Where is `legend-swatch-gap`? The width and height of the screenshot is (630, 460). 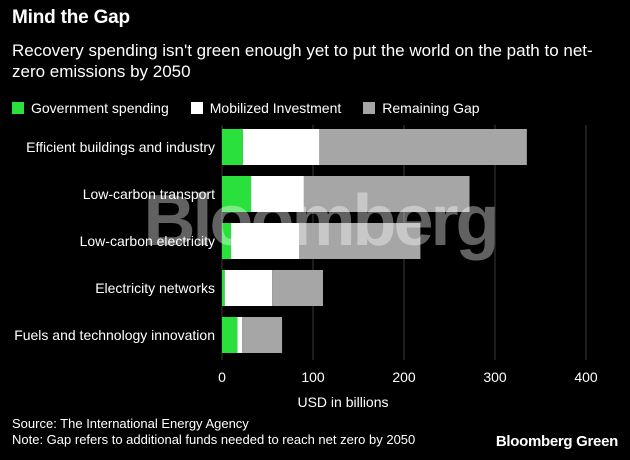
legend-swatch-gap is located at coordinates (369, 108).